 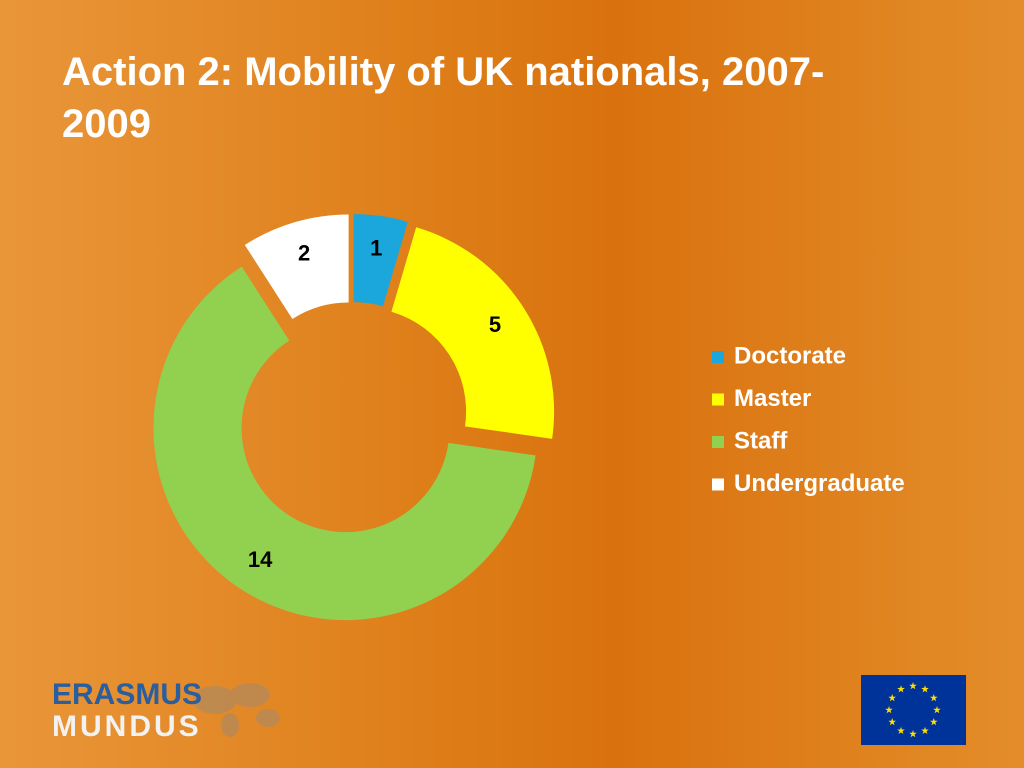 I want to click on legend-label: Doctorate, so click(x=790, y=355).